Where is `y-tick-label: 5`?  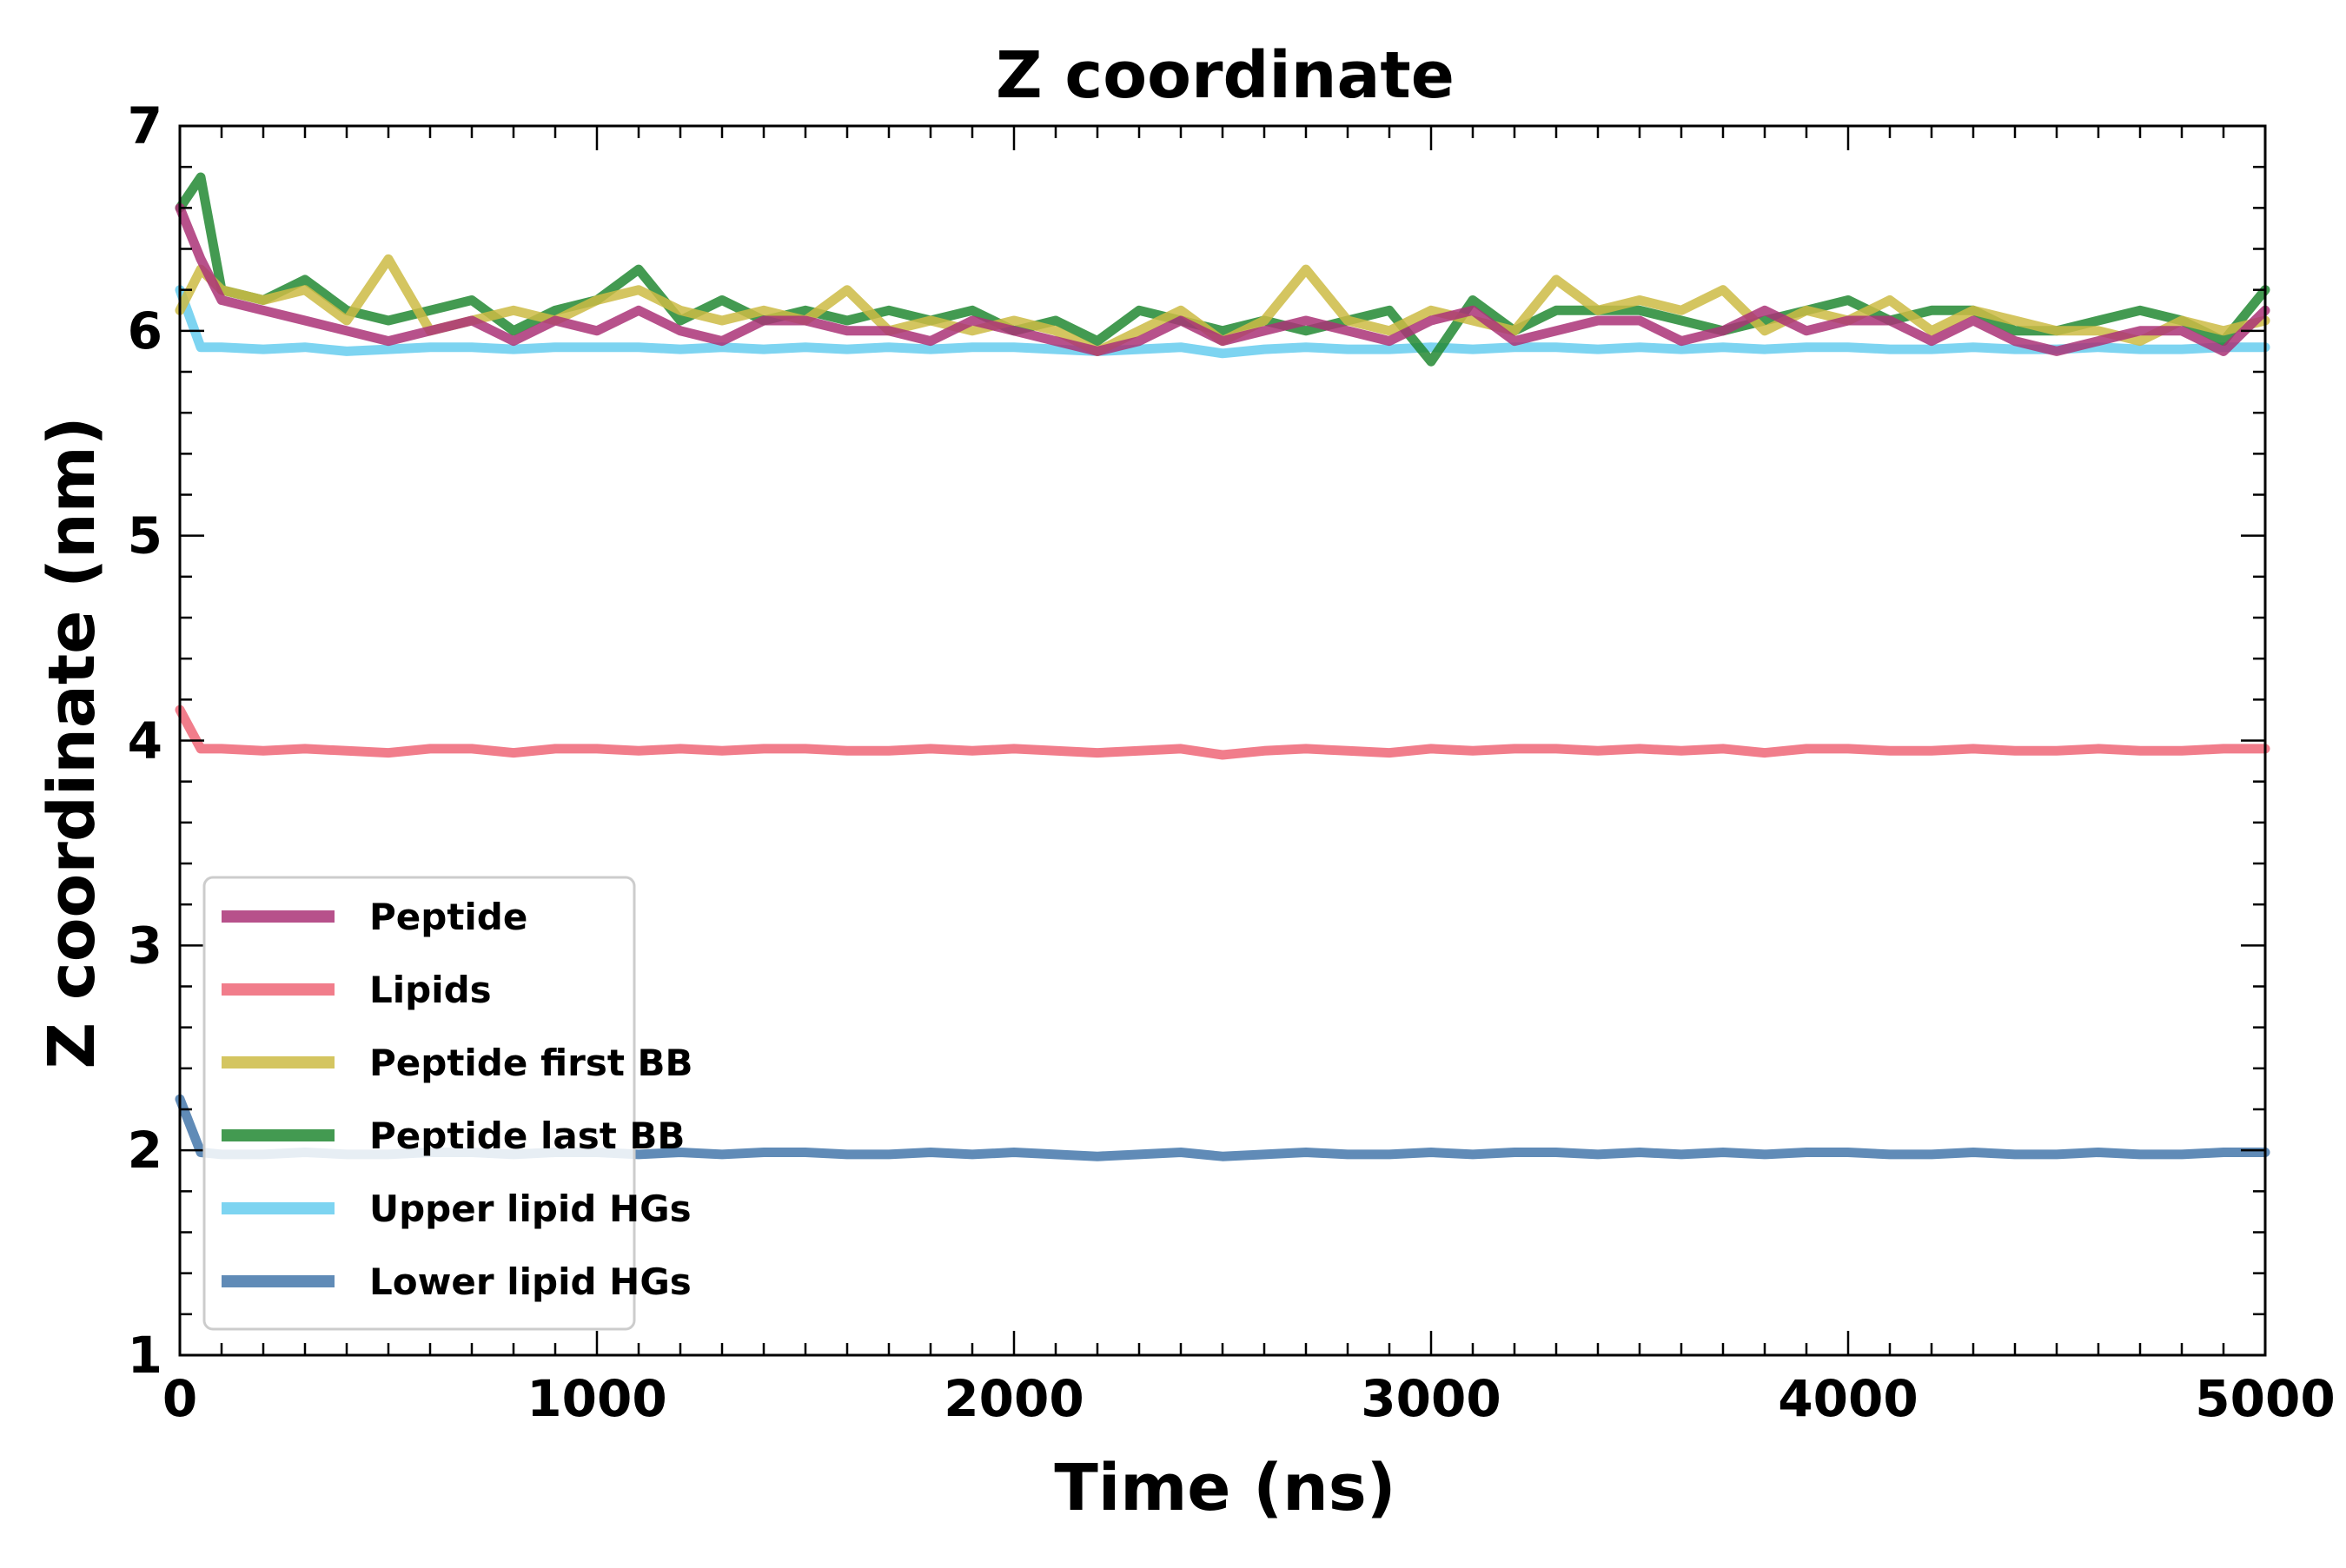 y-tick-label: 5 is located at coordinates (145, 536).